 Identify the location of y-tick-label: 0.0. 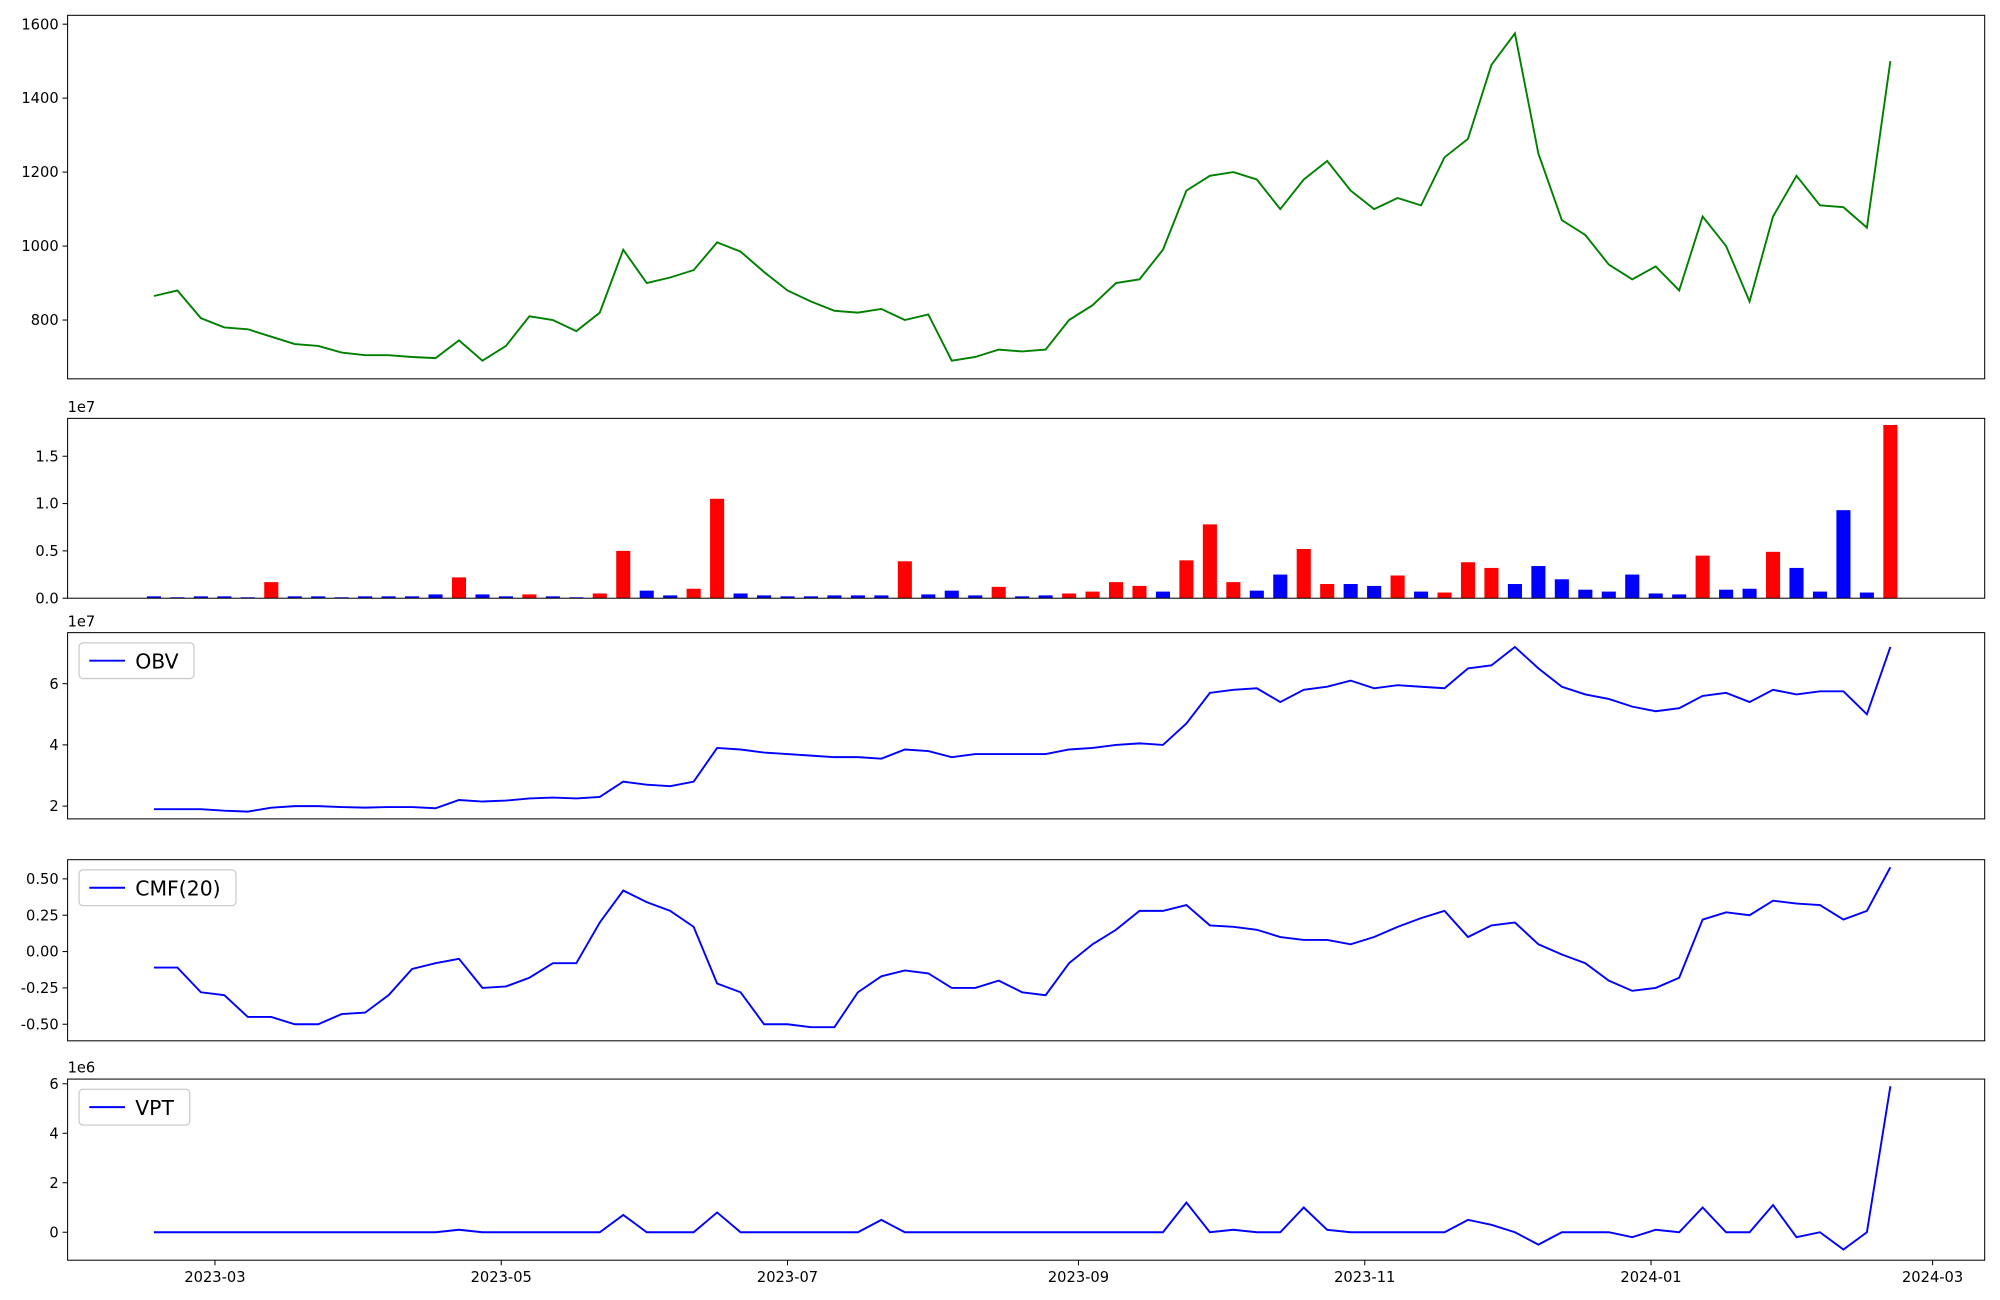
(46, 598).